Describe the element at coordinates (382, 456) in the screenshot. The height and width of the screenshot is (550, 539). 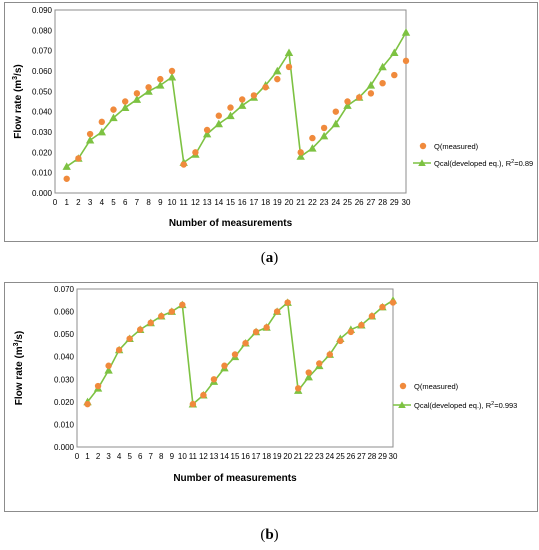
I see `x-tick-label-b-29: 29` at that location.